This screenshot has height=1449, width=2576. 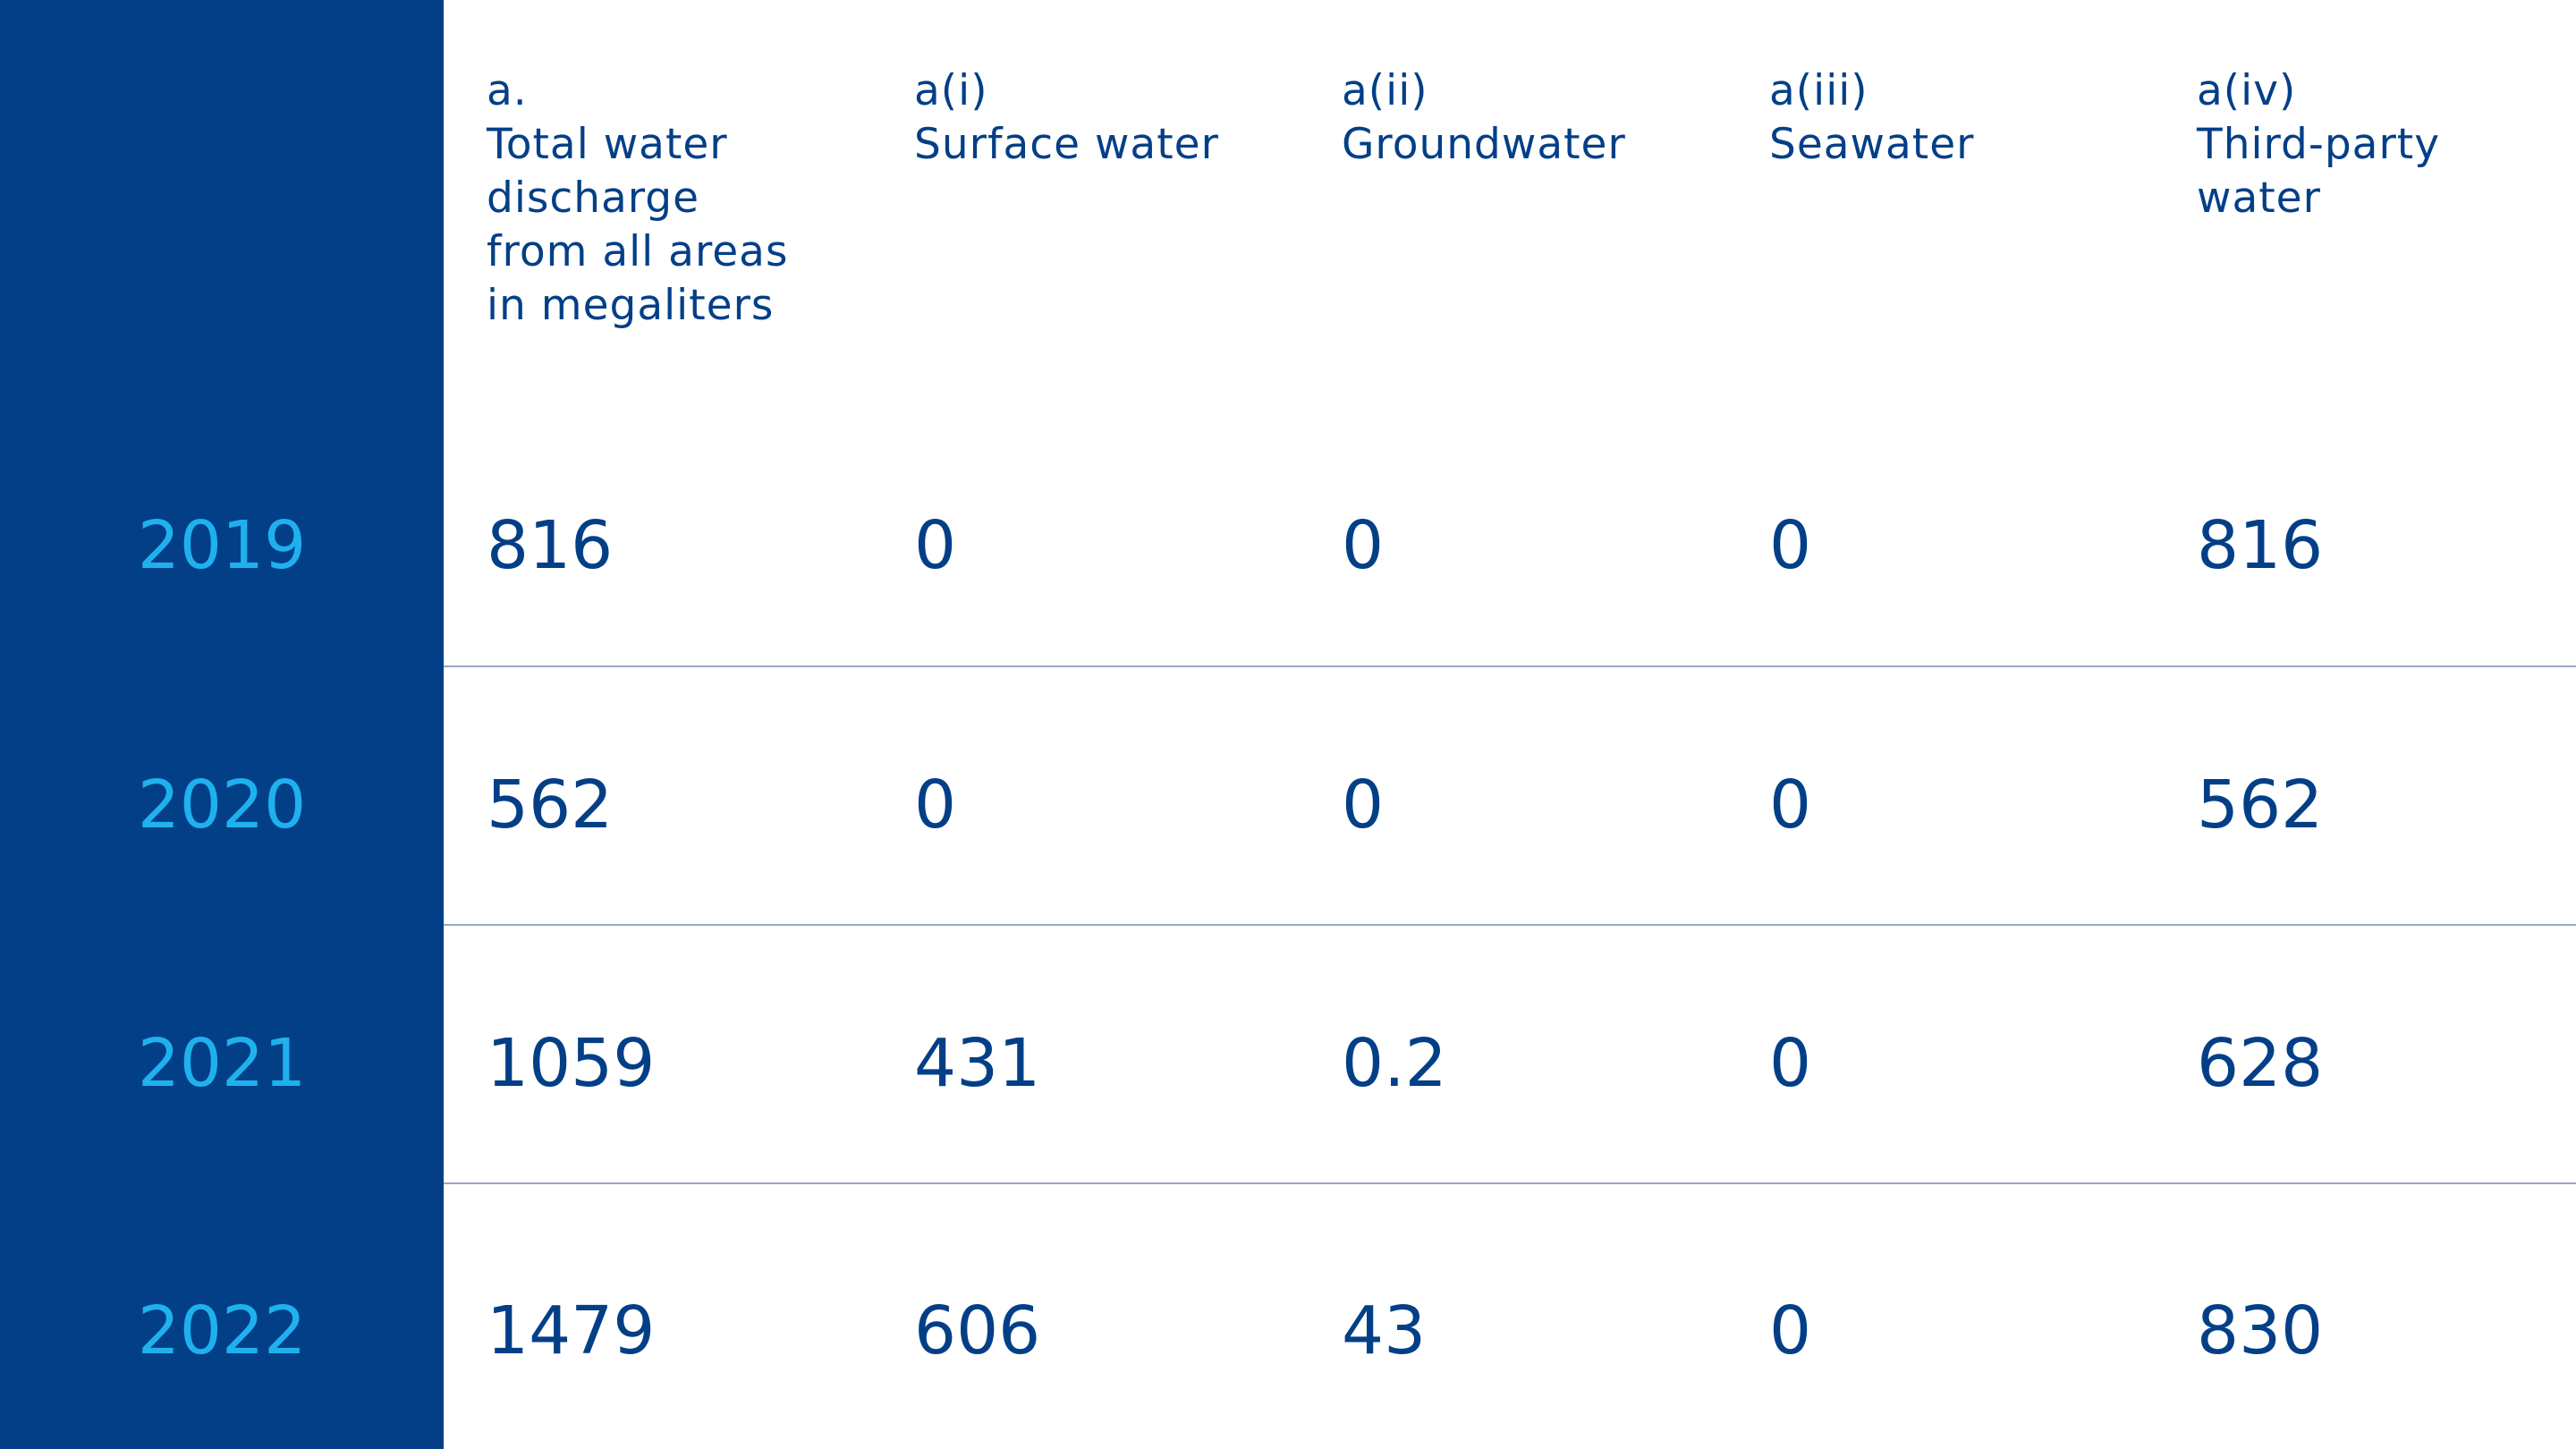 What do you see at coordinates (1385, 90) in the screenshot?
I see `column-code: a(ii)` at bounding box center [1385, 90].